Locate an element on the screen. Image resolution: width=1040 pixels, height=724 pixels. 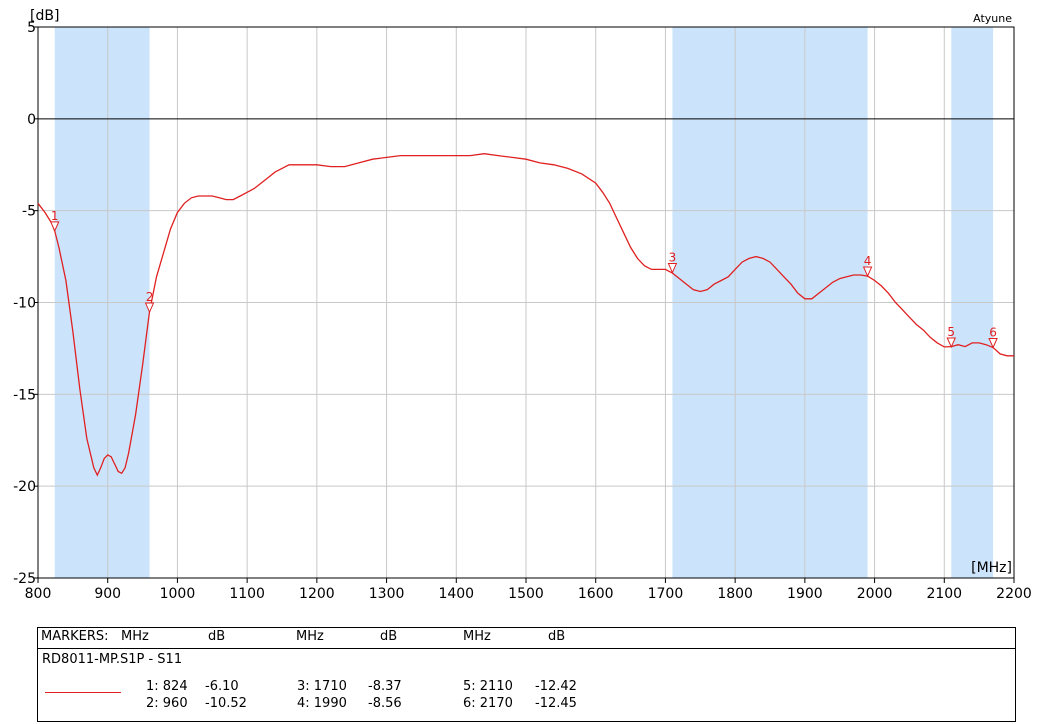
y-tick-label: 0 is located at coordinates (31, 120).